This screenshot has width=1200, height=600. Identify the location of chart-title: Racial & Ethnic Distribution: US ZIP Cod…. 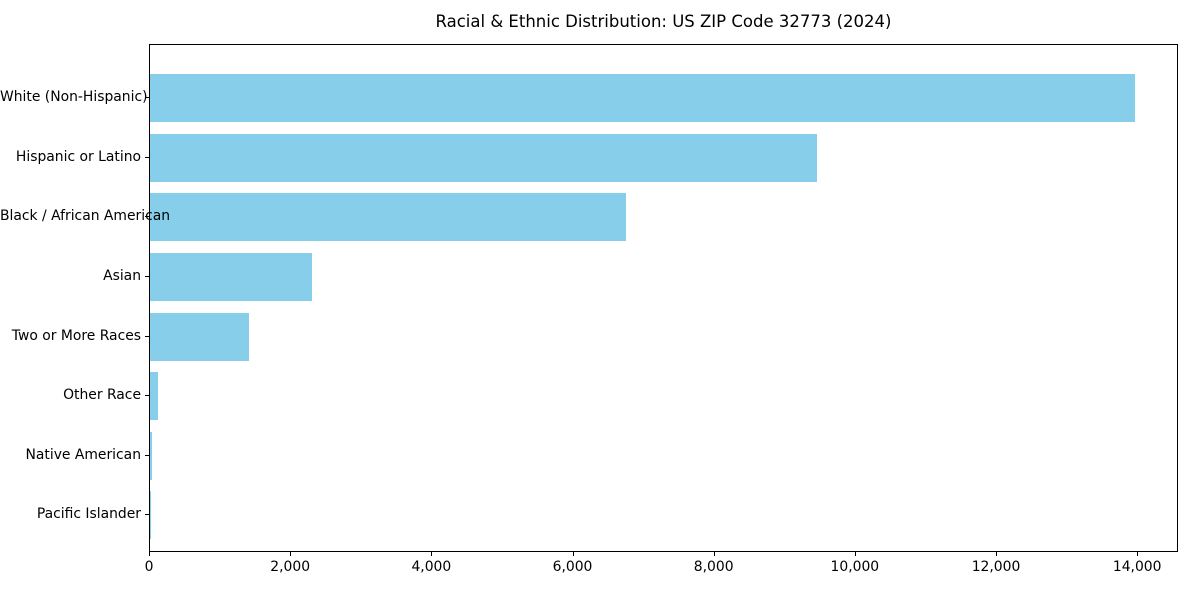
(663, 21).